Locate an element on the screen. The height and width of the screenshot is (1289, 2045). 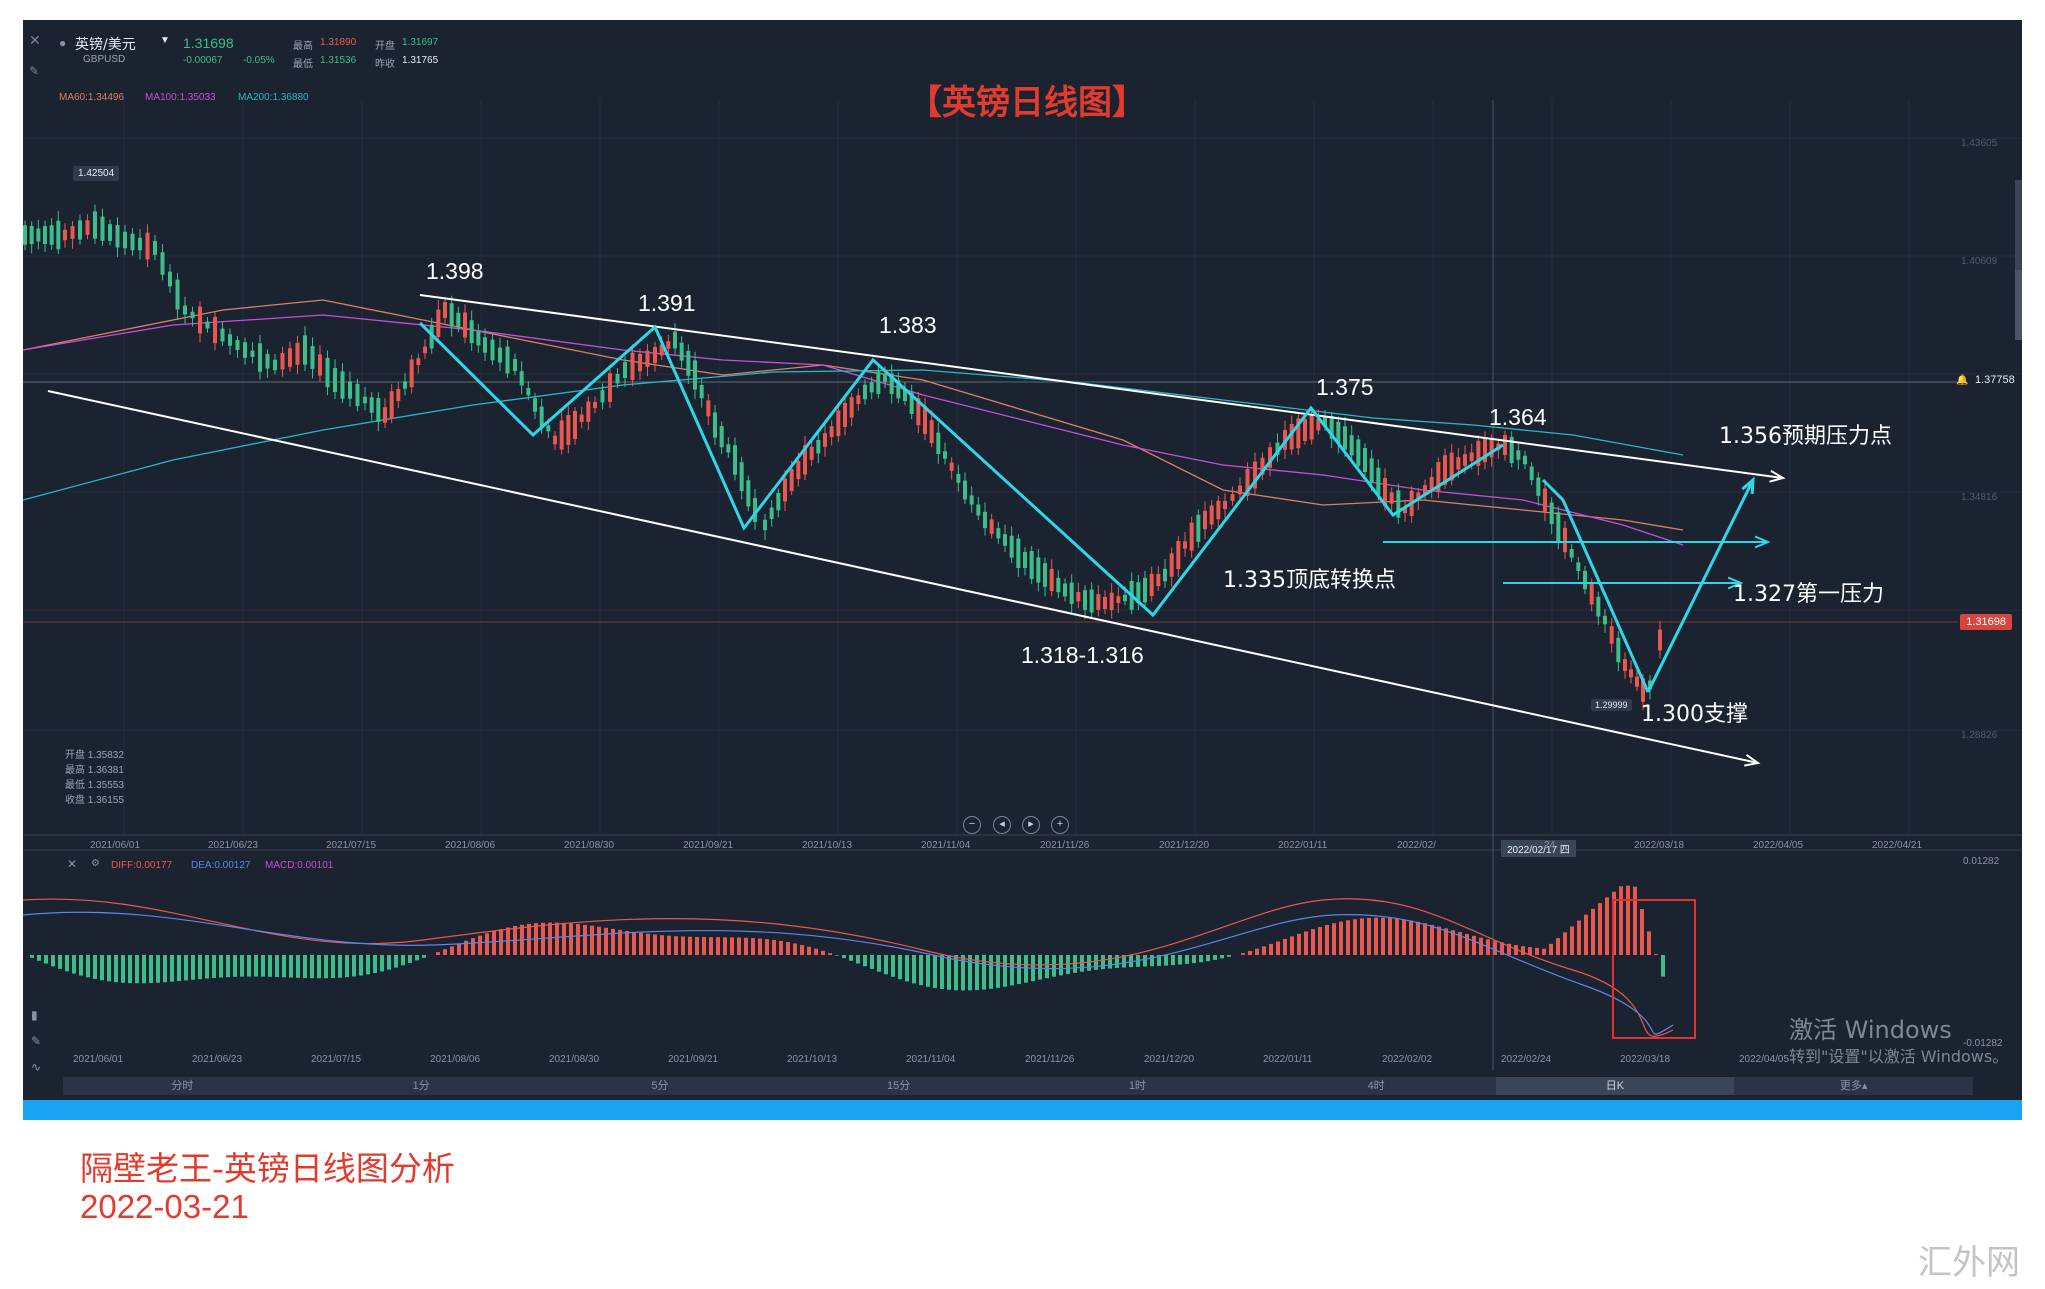
ohlc-close: 收盘 1.36155 is located at coordinates (94, 800).